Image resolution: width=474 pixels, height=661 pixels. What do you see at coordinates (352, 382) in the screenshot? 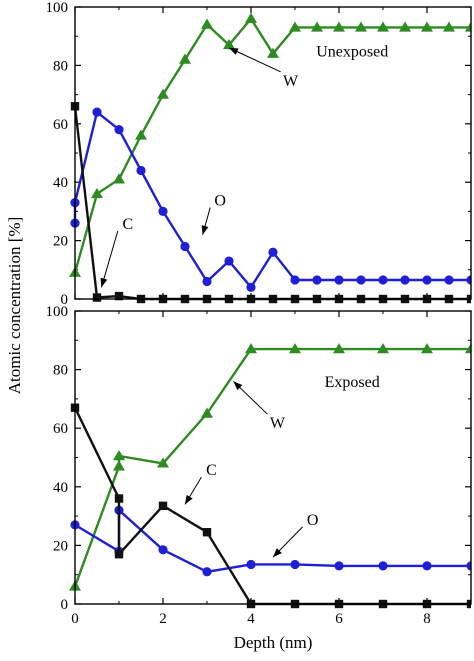
I see `panel-label: Exposed` at bounding box center [352, 382].